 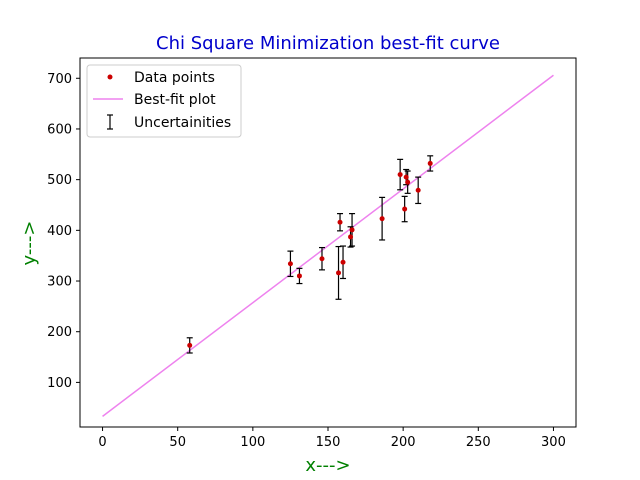 What do you see at coordinates (59, 129) in the screenshot?
I see `y-tick-label: 600` at bounding box center [59, 129].